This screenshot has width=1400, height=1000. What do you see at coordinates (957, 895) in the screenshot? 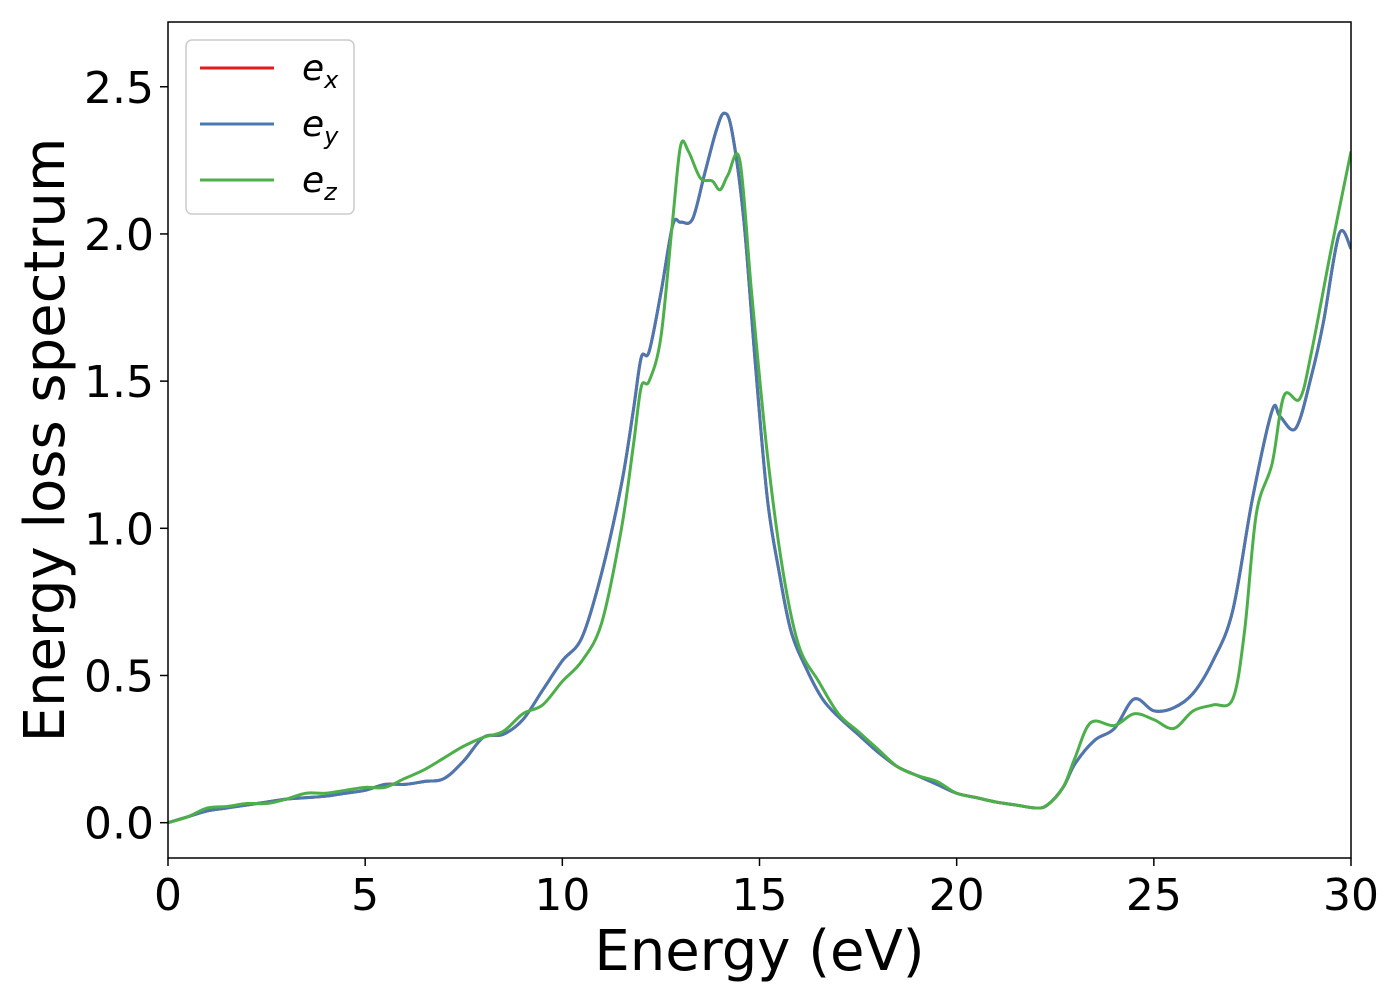
I see `x-tick-label: 20` at bounding box center [957, 895].